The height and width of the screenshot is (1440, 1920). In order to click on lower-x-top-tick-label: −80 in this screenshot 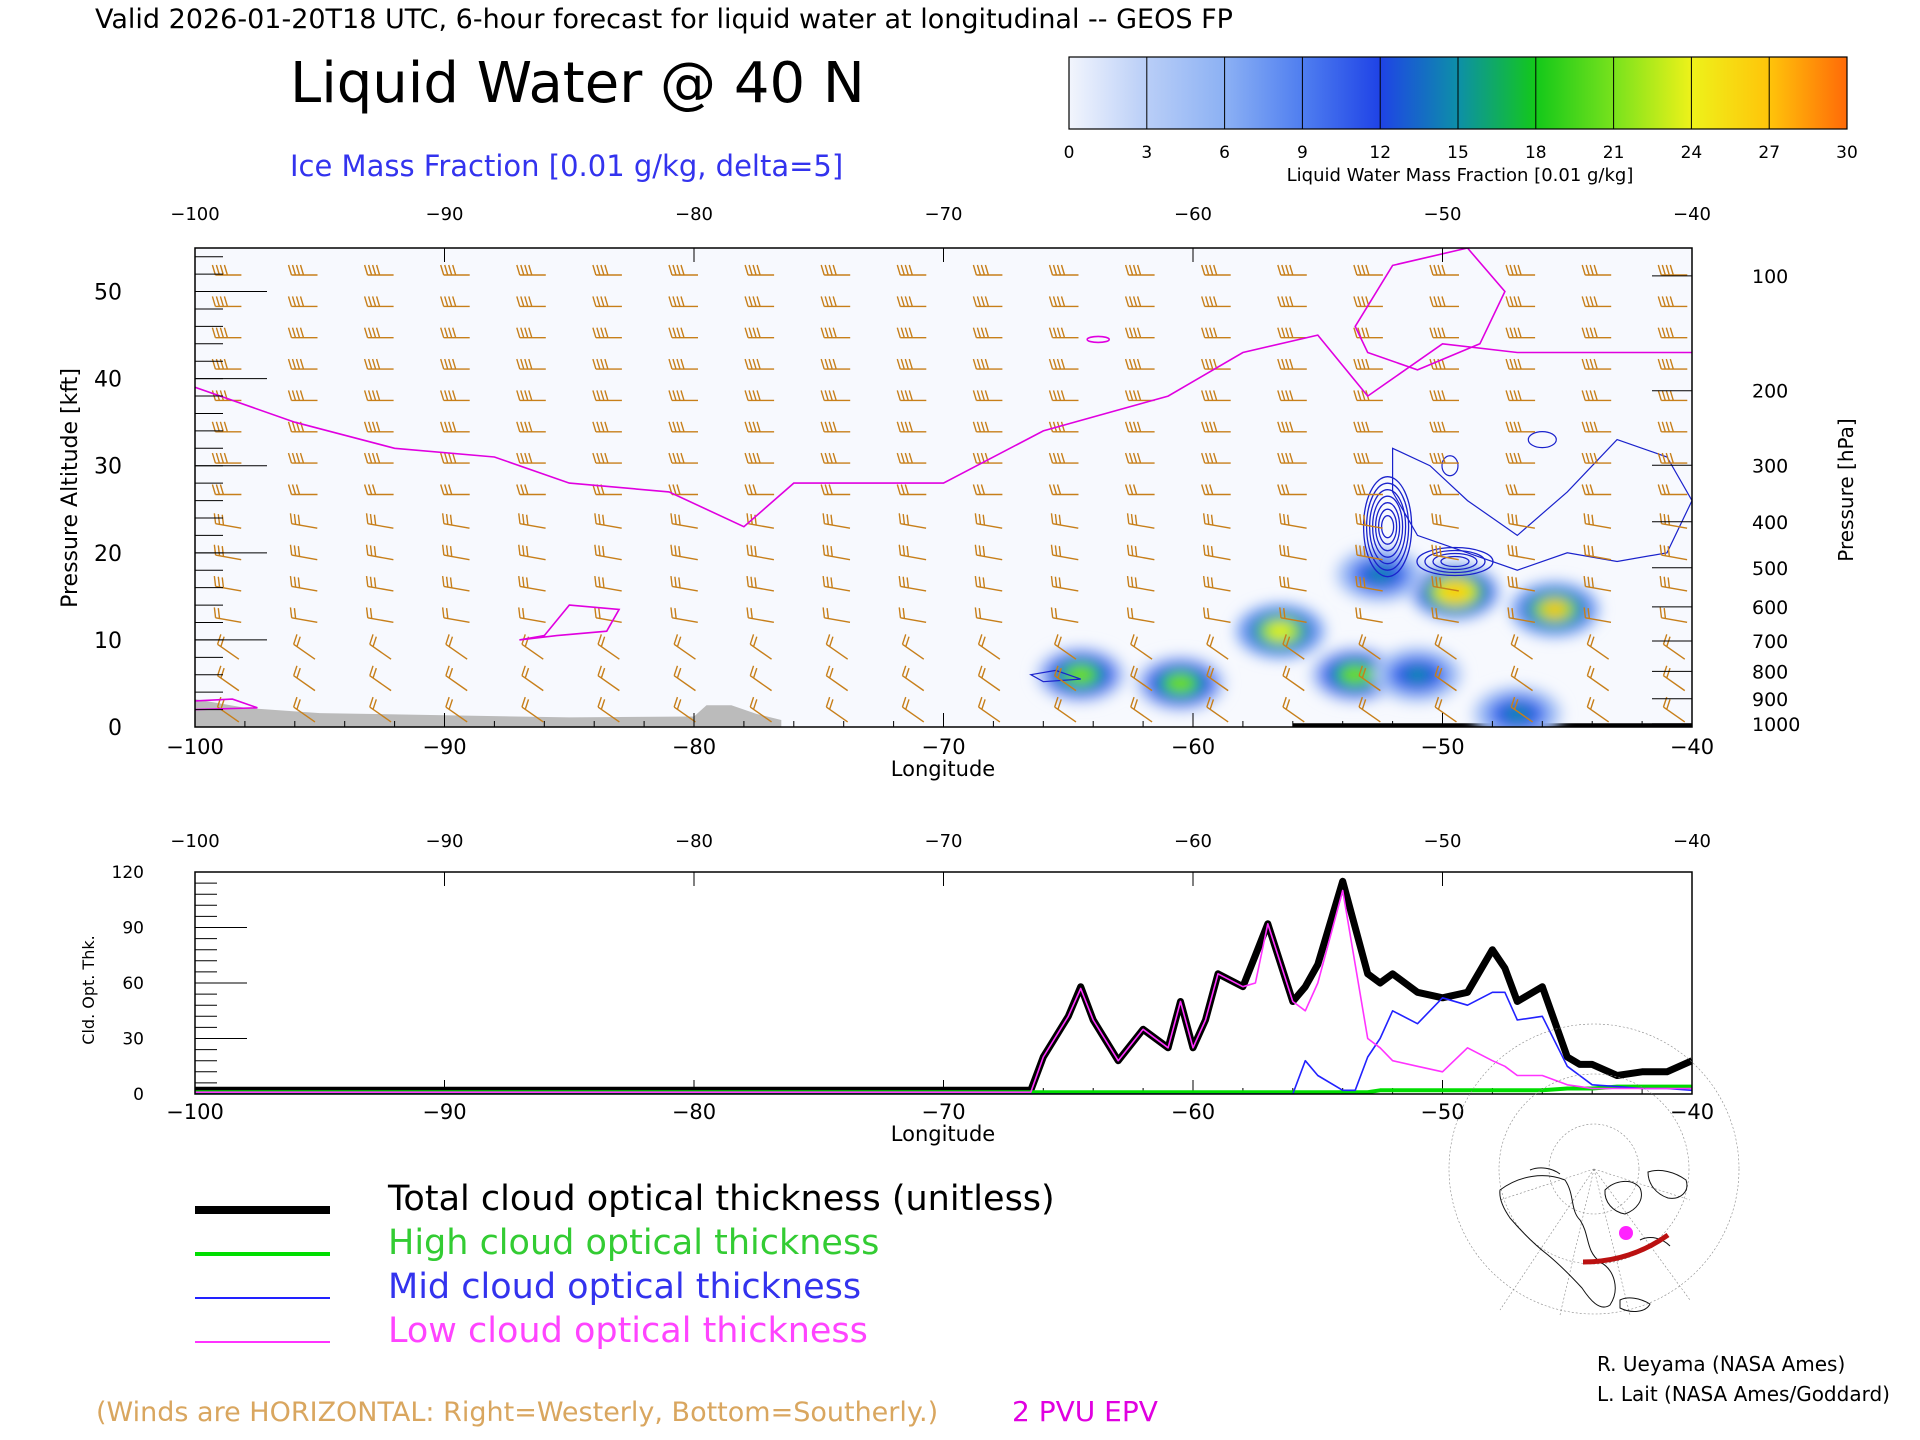, I will do `click(694, 841)`.